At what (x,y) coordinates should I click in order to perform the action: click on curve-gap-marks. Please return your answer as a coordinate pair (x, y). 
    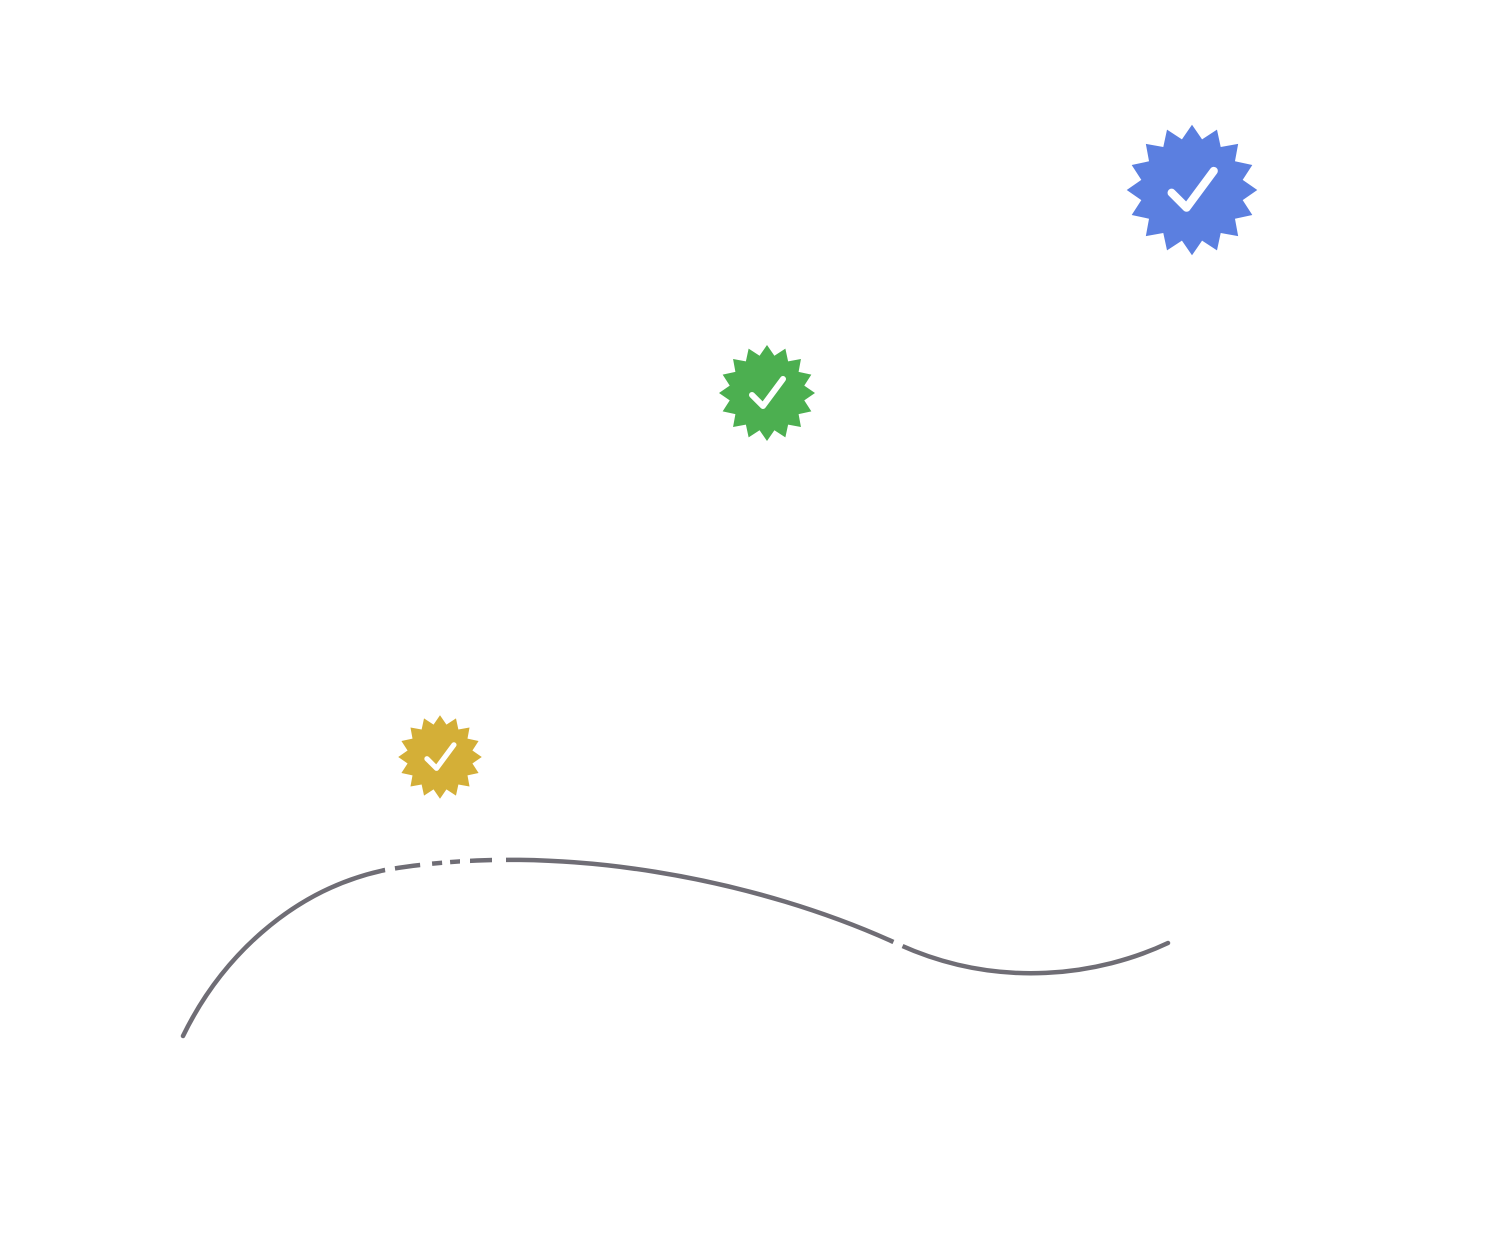
    Looking at the image, I should click on (645, 902).